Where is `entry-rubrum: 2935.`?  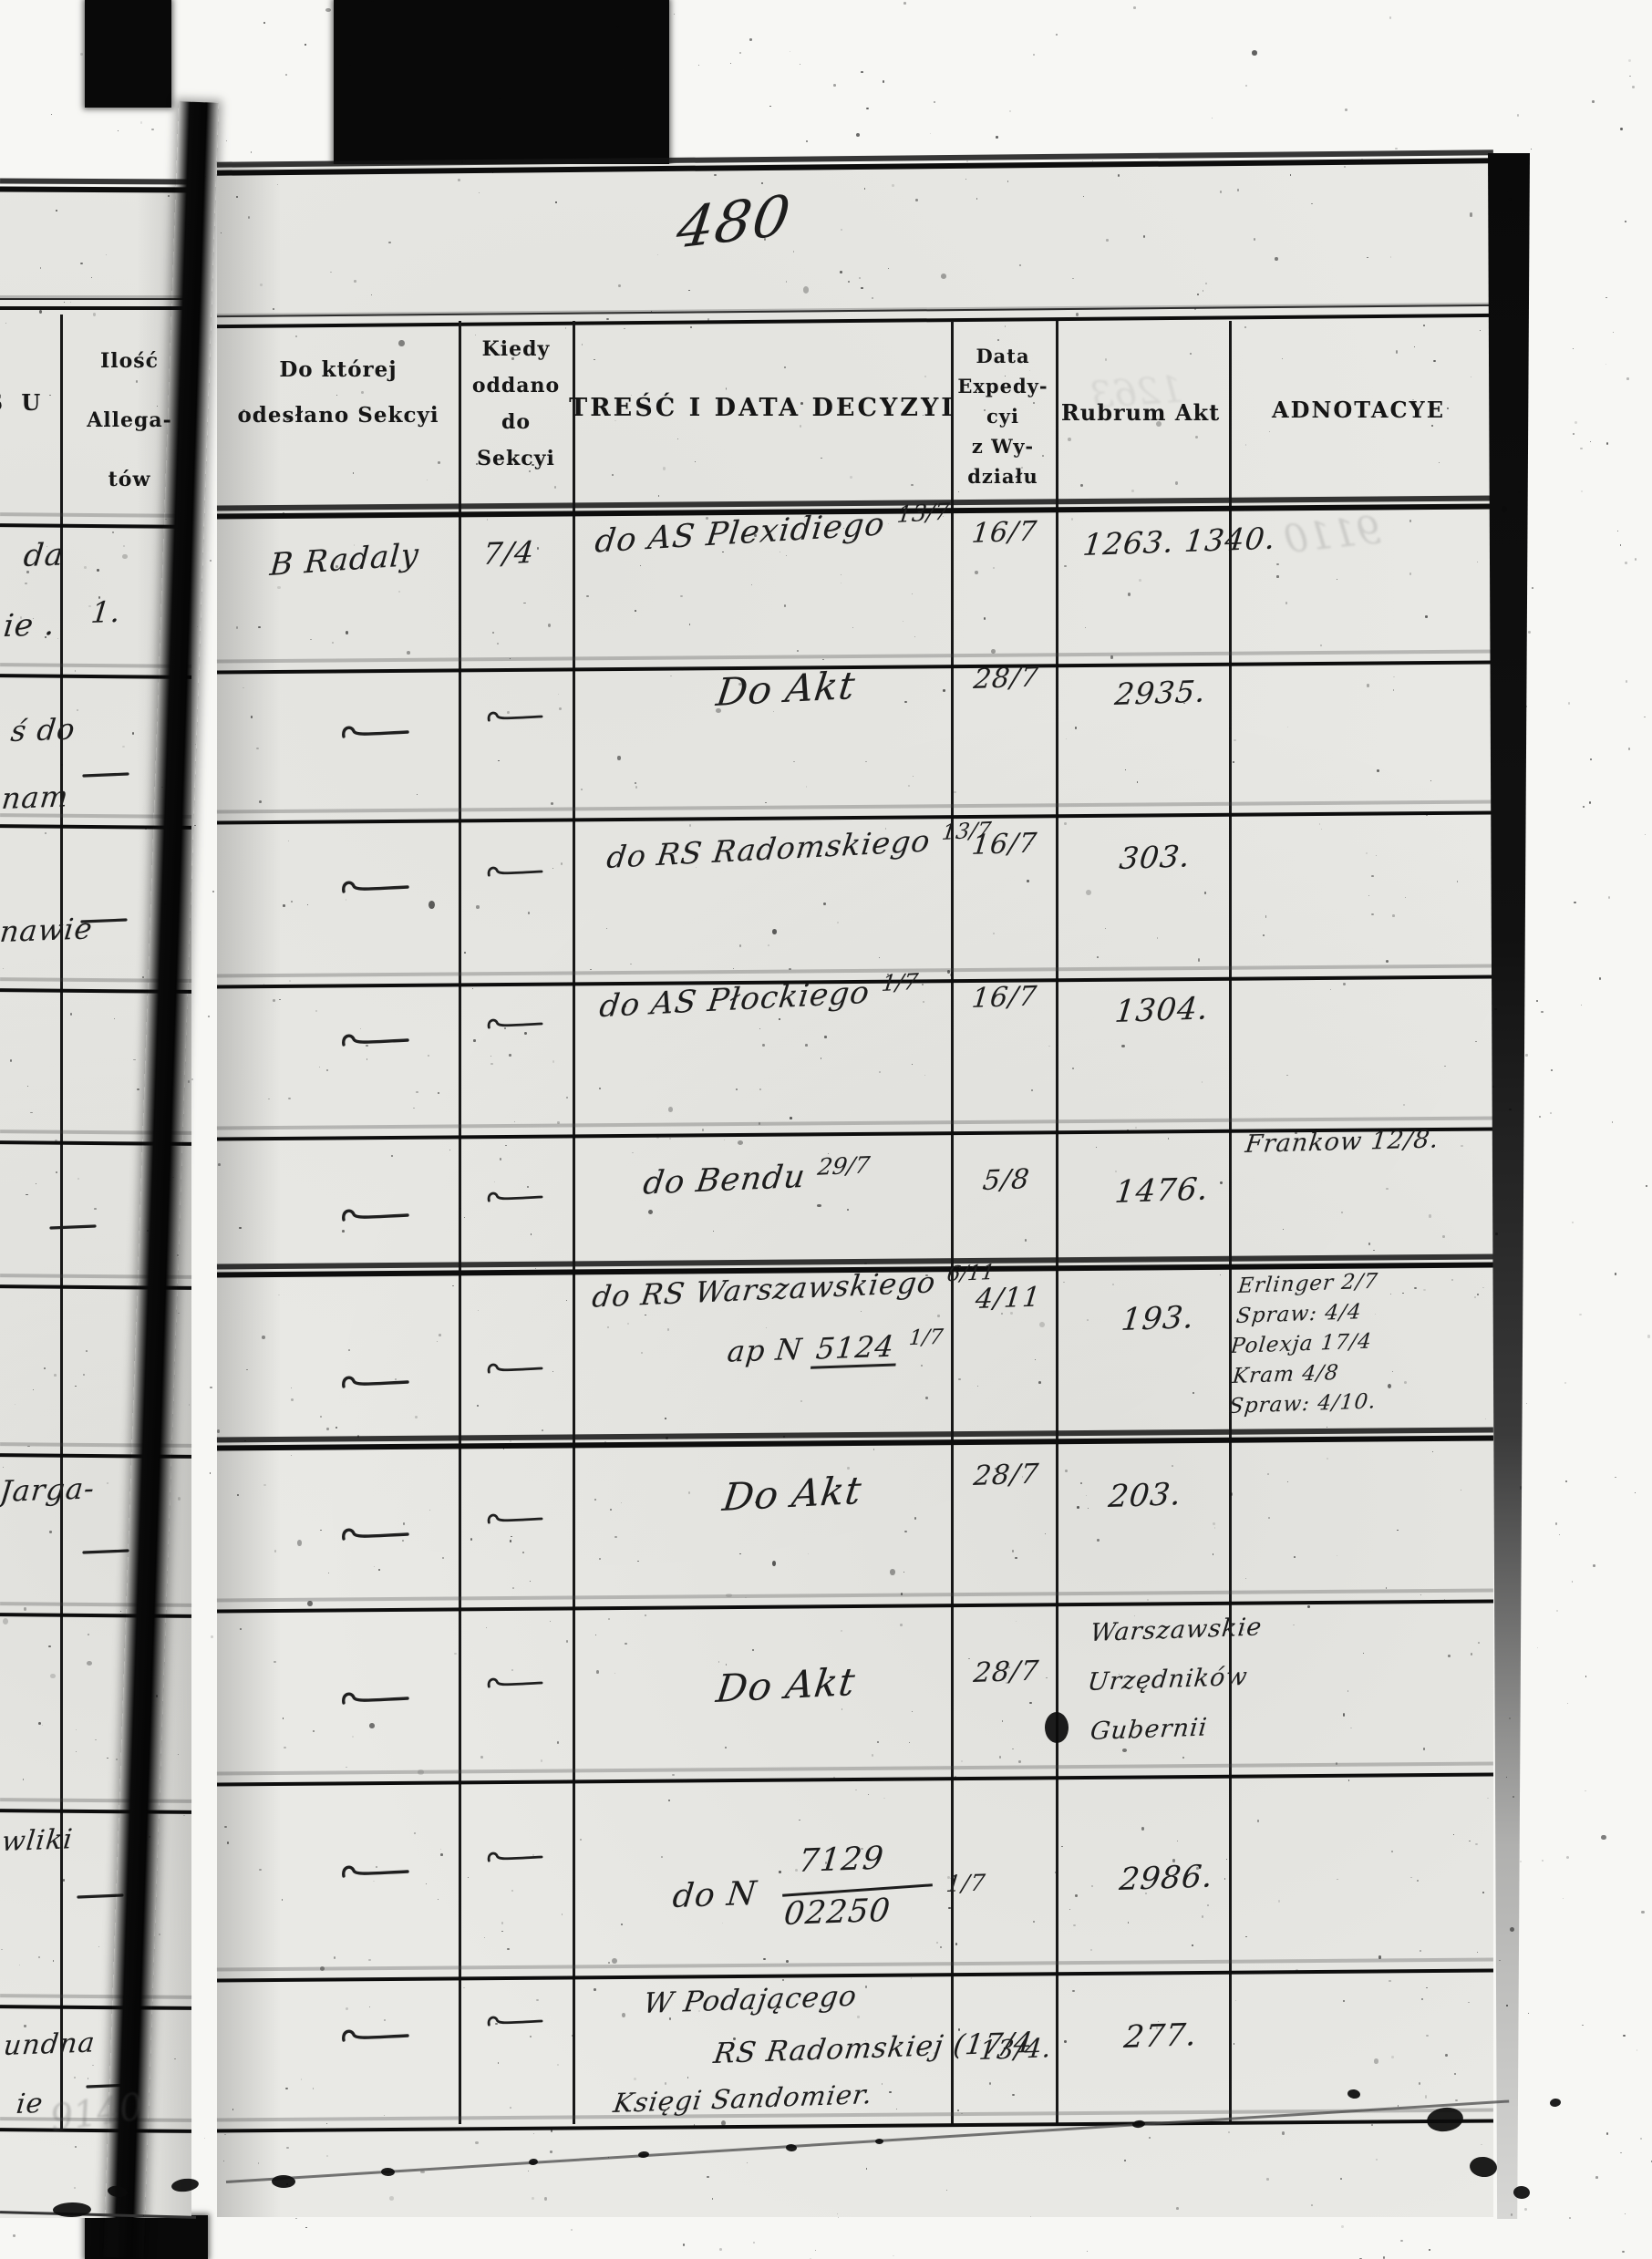
entry-rubrum: 2935. is located at coordinates (1160, 692).